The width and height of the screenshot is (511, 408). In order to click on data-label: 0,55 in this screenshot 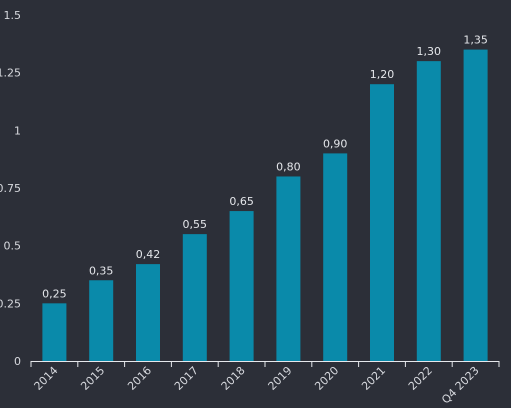, I will do `click(195, 224)`.